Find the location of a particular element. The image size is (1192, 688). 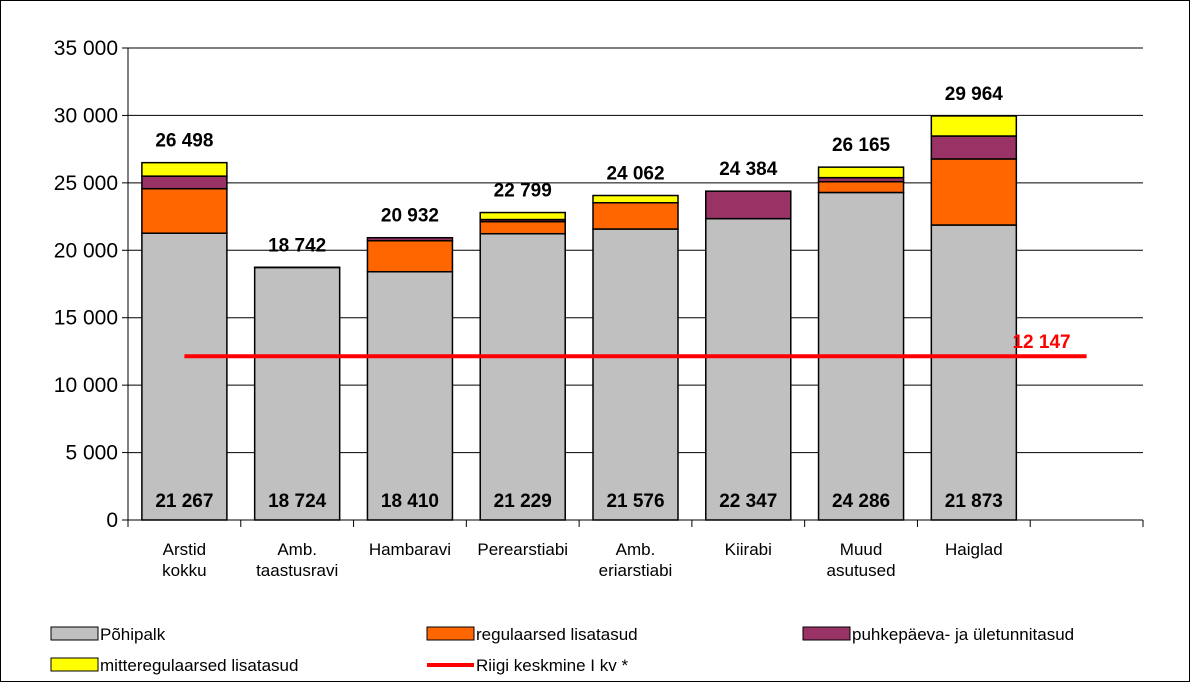

x-tick-label: Haiglad is located at coordinates (974, 549).